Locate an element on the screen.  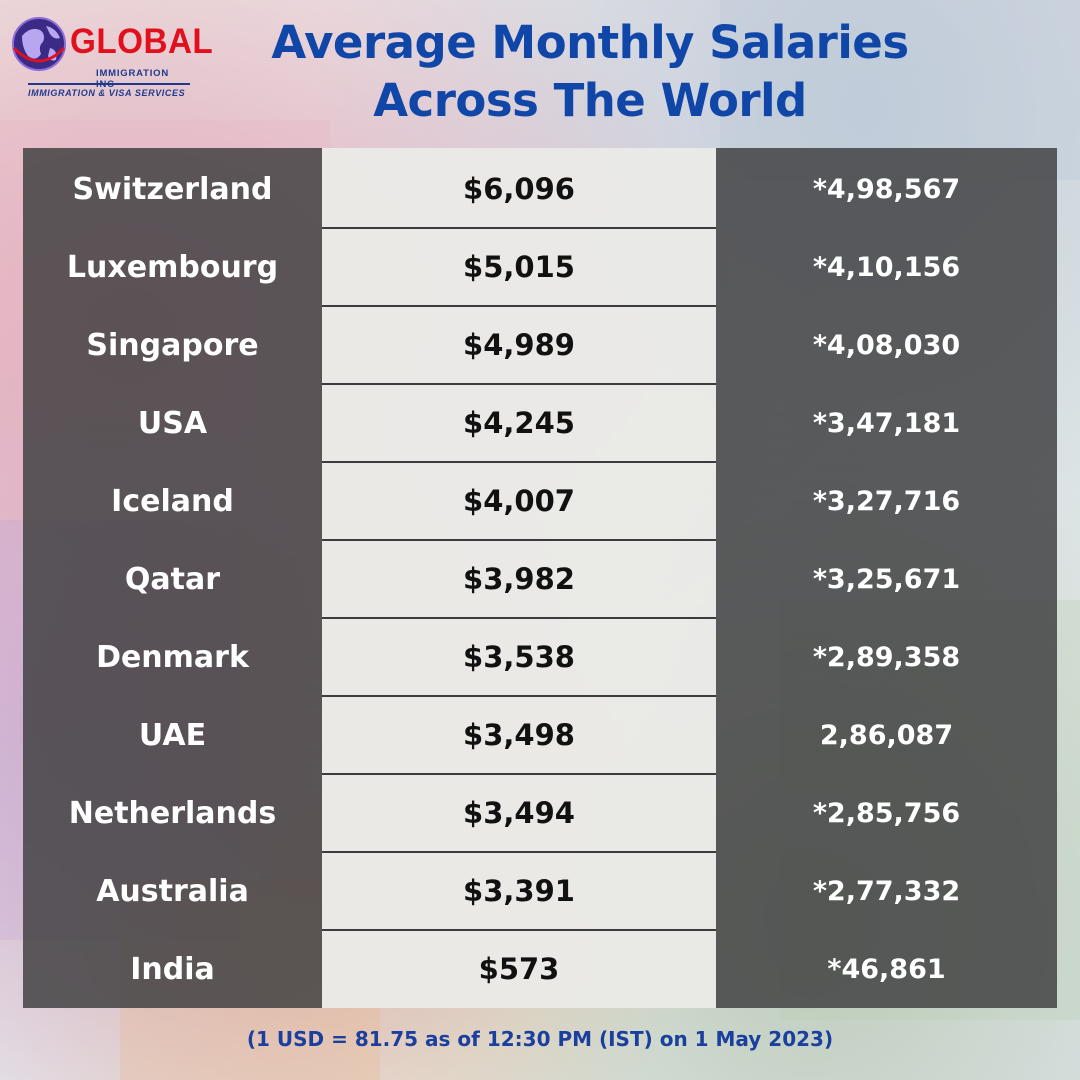
usd-salary-cell: $3,982 is located at coordinates (519, 579).